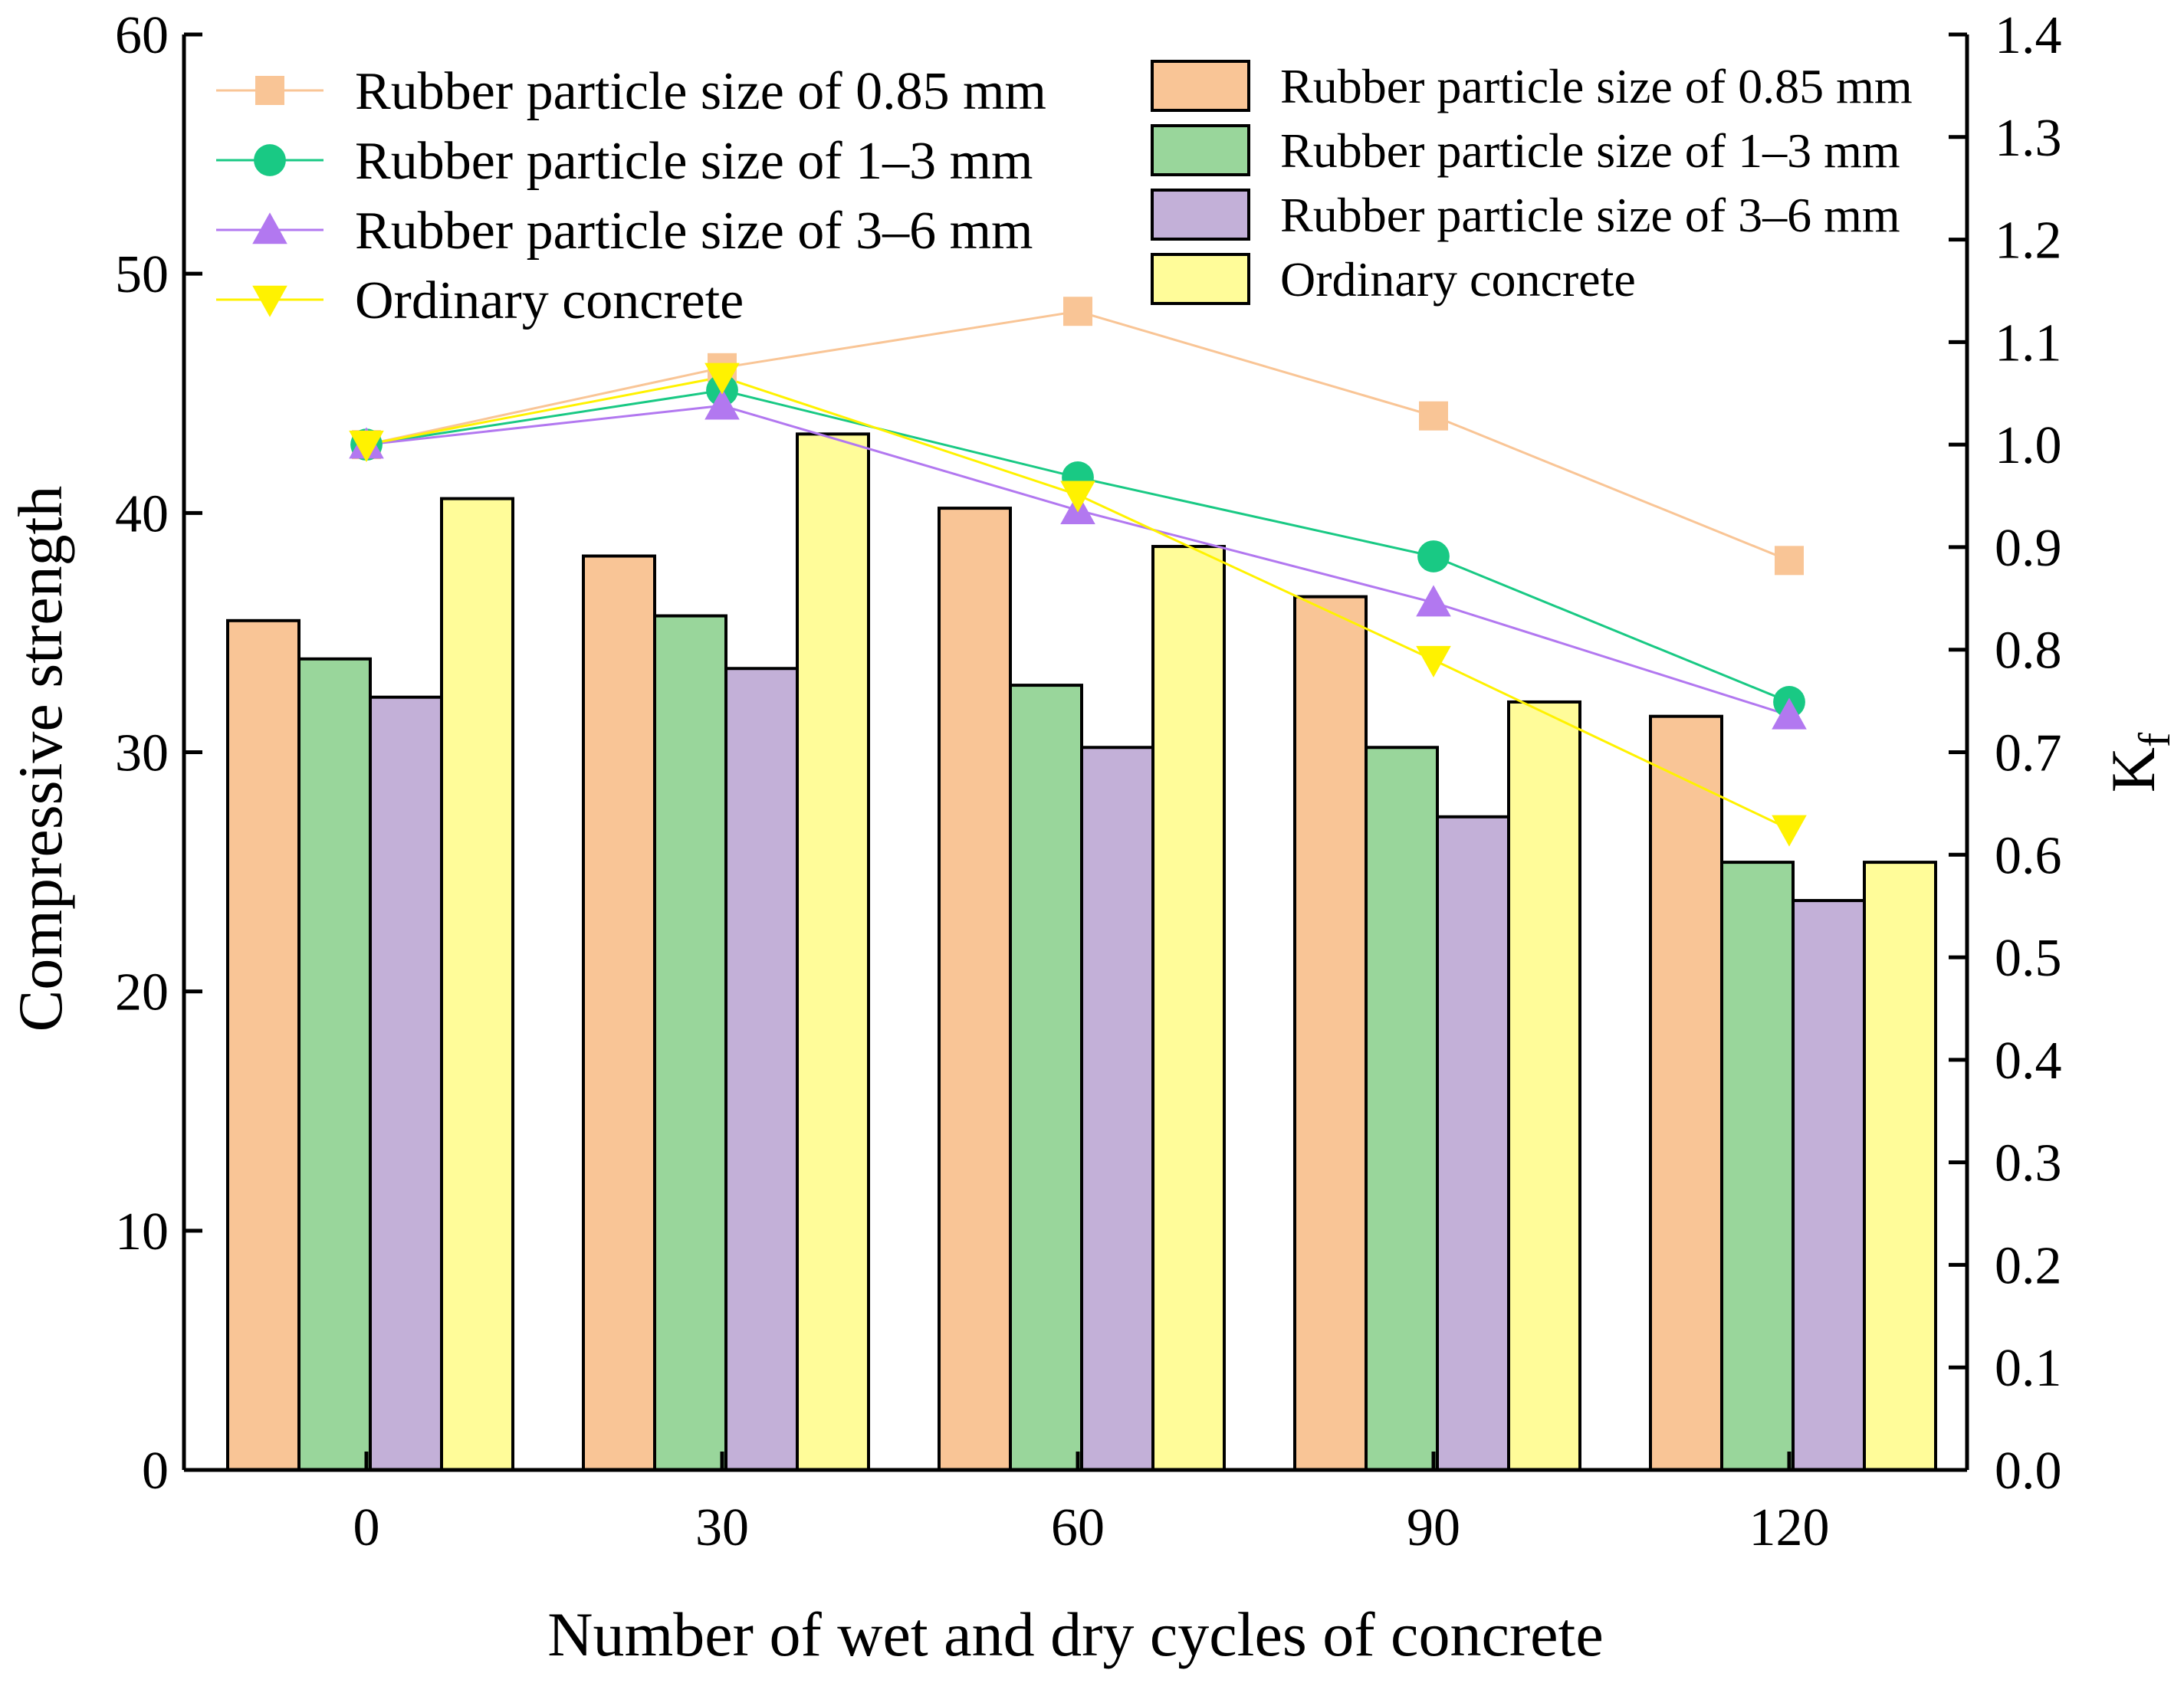  I want to click on legend-swatch-rubber-particle-size-of-0-85-mm, so click(1201, 86).